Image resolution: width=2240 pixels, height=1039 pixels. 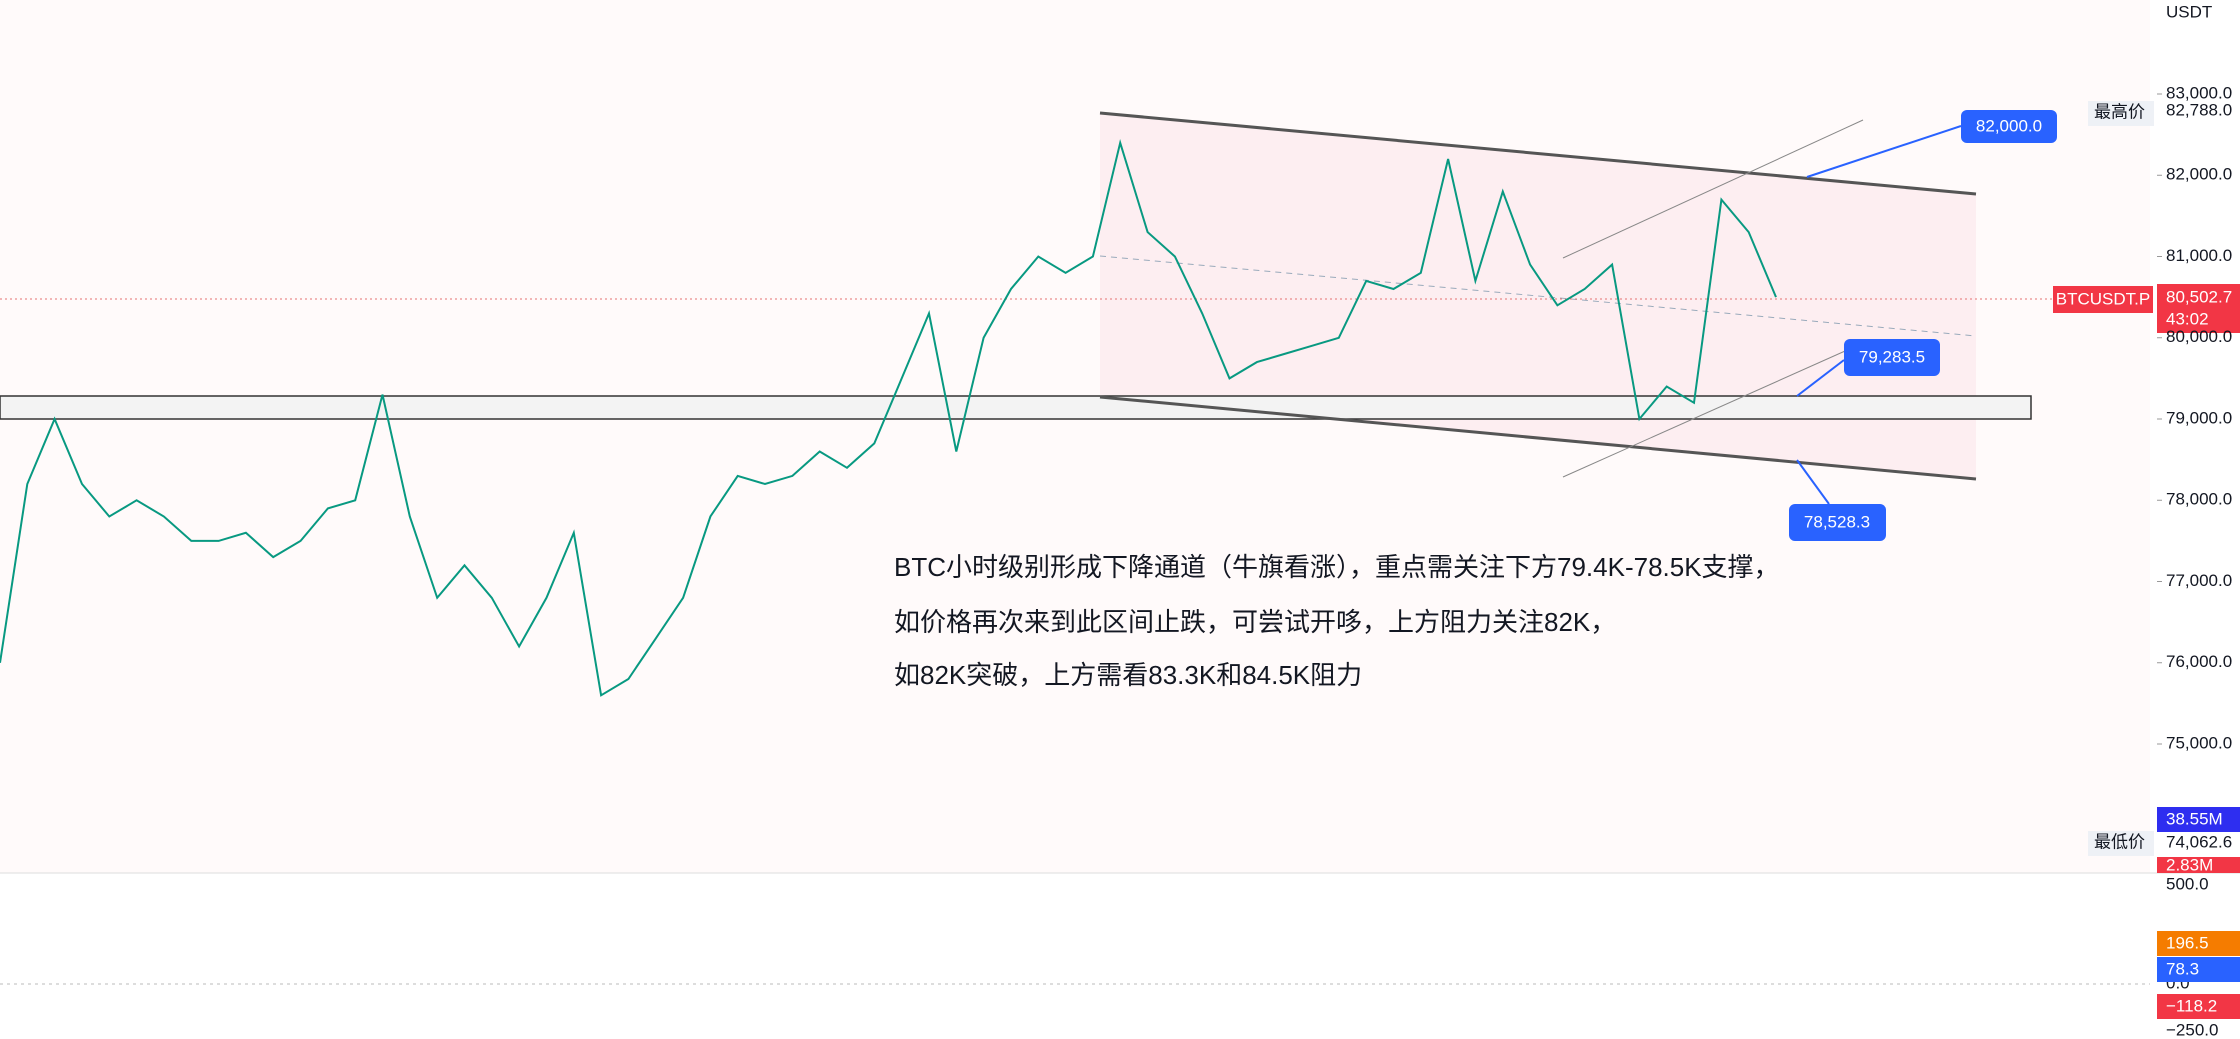 What do you see at coordinates (1538, 153) in the screenshot?
I see `channel-upper` at bounding box center [1538, 153].